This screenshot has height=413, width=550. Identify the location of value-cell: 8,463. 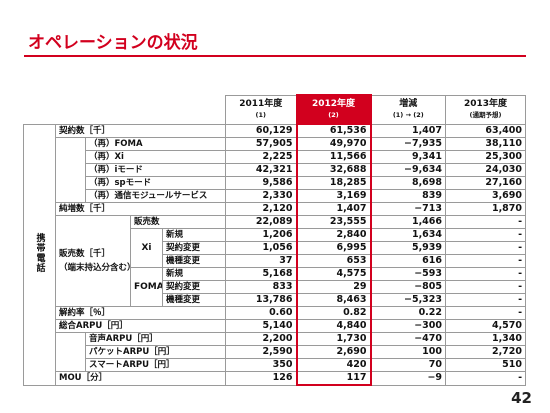
(333, 300).